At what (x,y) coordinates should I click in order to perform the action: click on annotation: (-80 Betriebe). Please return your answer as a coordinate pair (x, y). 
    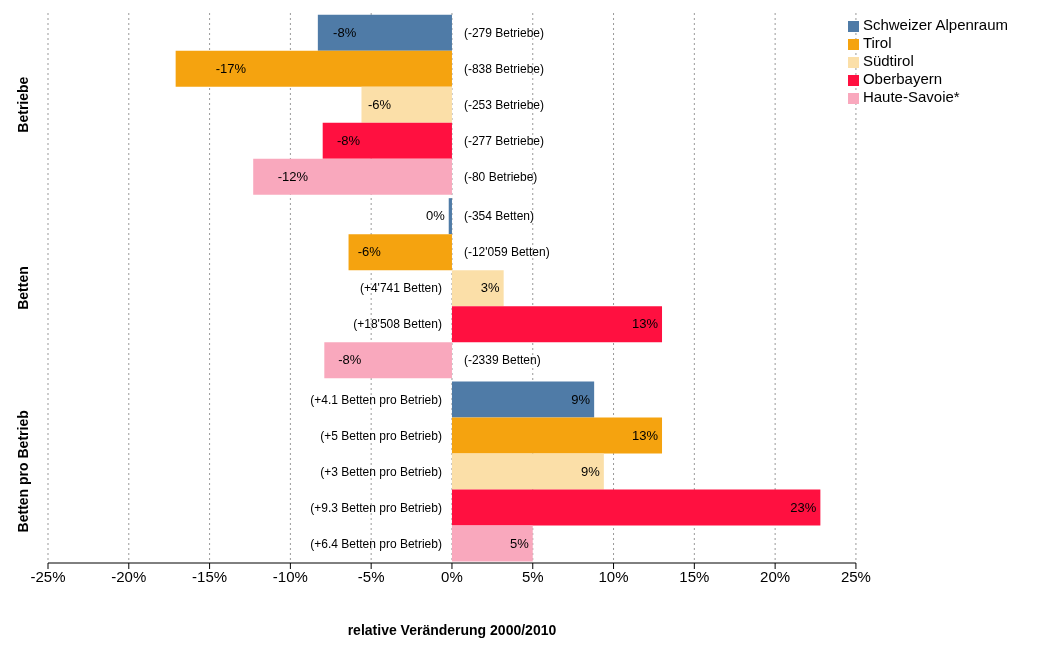
    Looking at the image, I should click on (500, 176).